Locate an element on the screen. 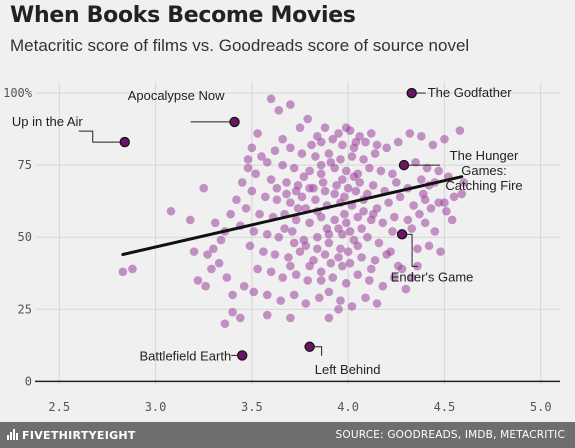  x-tick-label: 2.5 is located at coordinates (59, 407).